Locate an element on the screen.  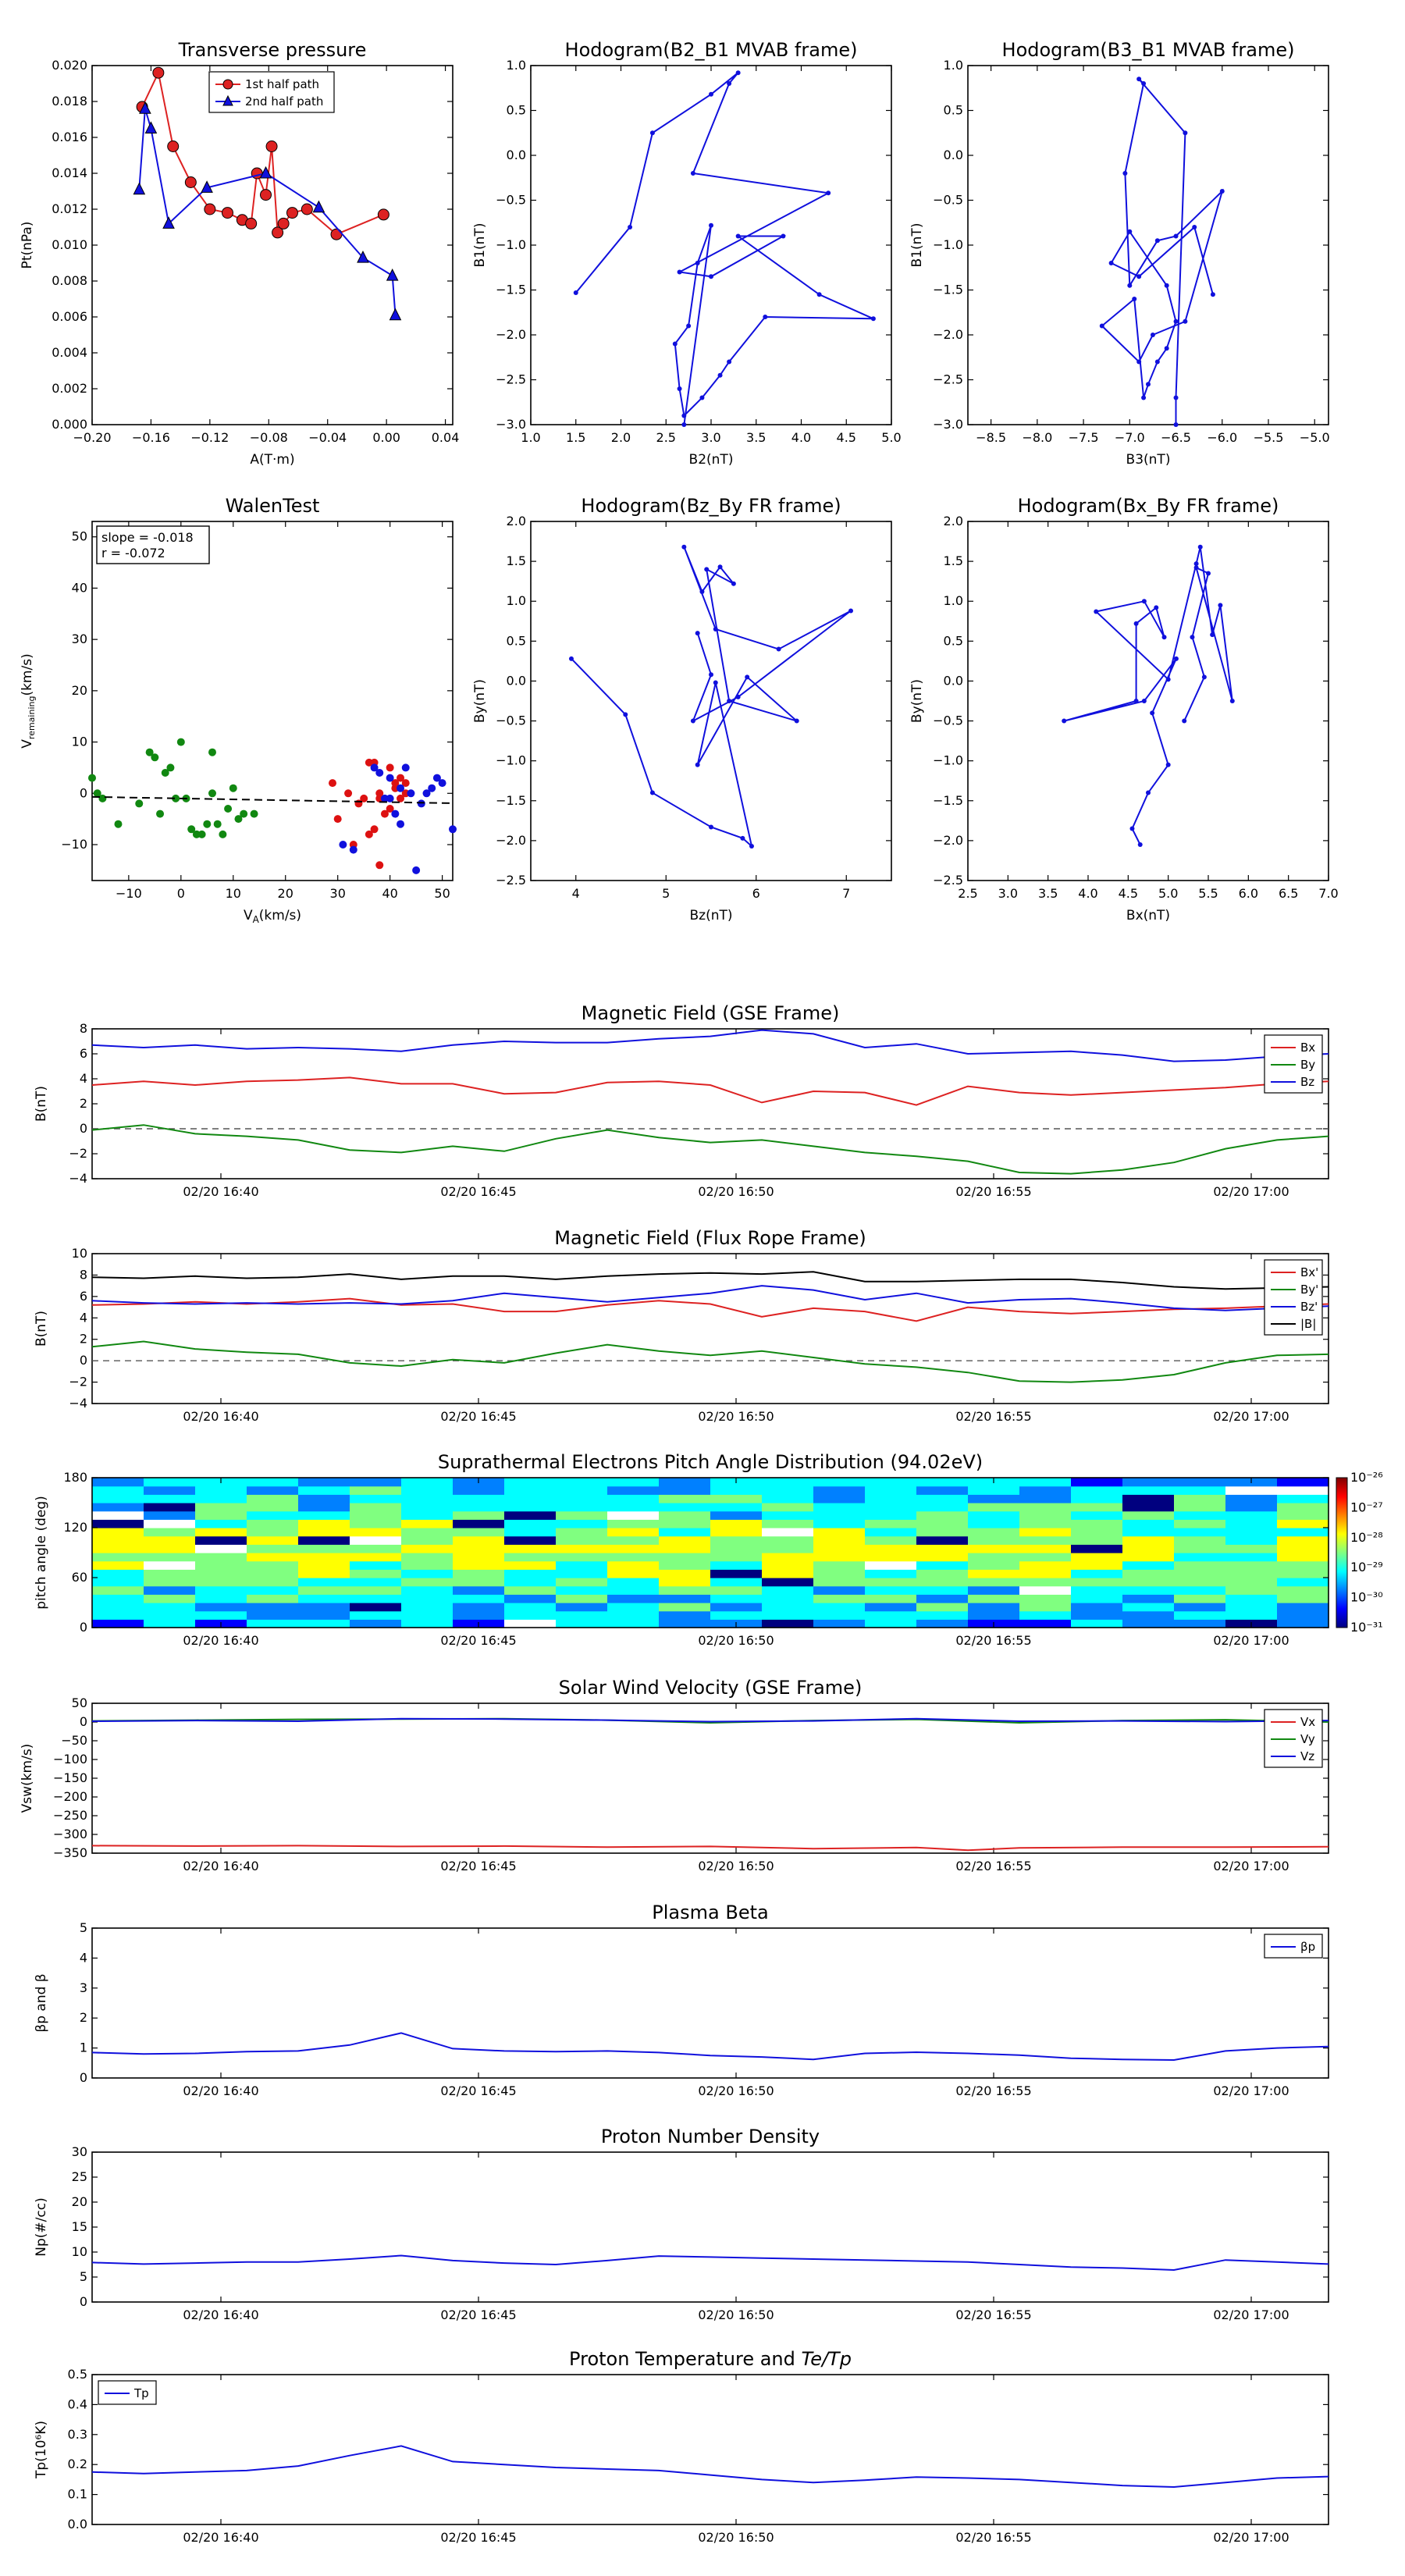
y-tick-label: 0.020 is located at coordinates (69, 65).